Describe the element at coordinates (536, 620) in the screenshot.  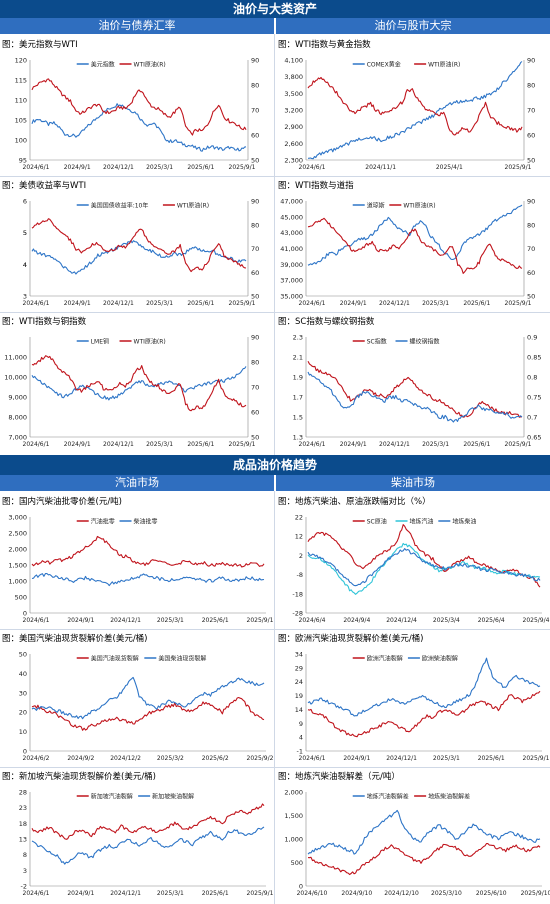
I see `x-tick-label: 2025/9/4` at that location.